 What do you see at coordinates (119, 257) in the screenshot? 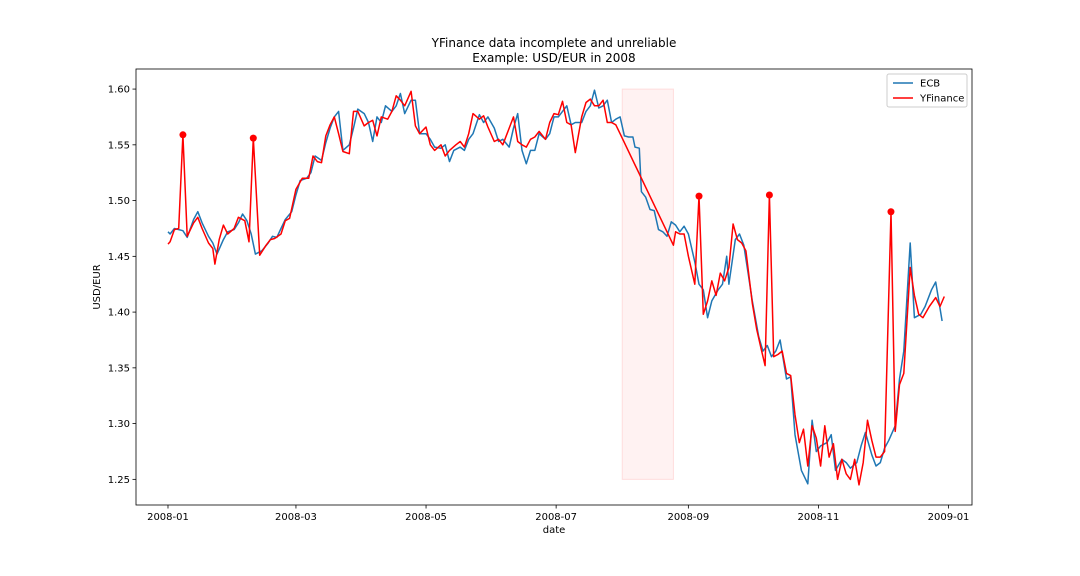
I see `y-tick-label: 1.45` at bounding box center [119, 257].